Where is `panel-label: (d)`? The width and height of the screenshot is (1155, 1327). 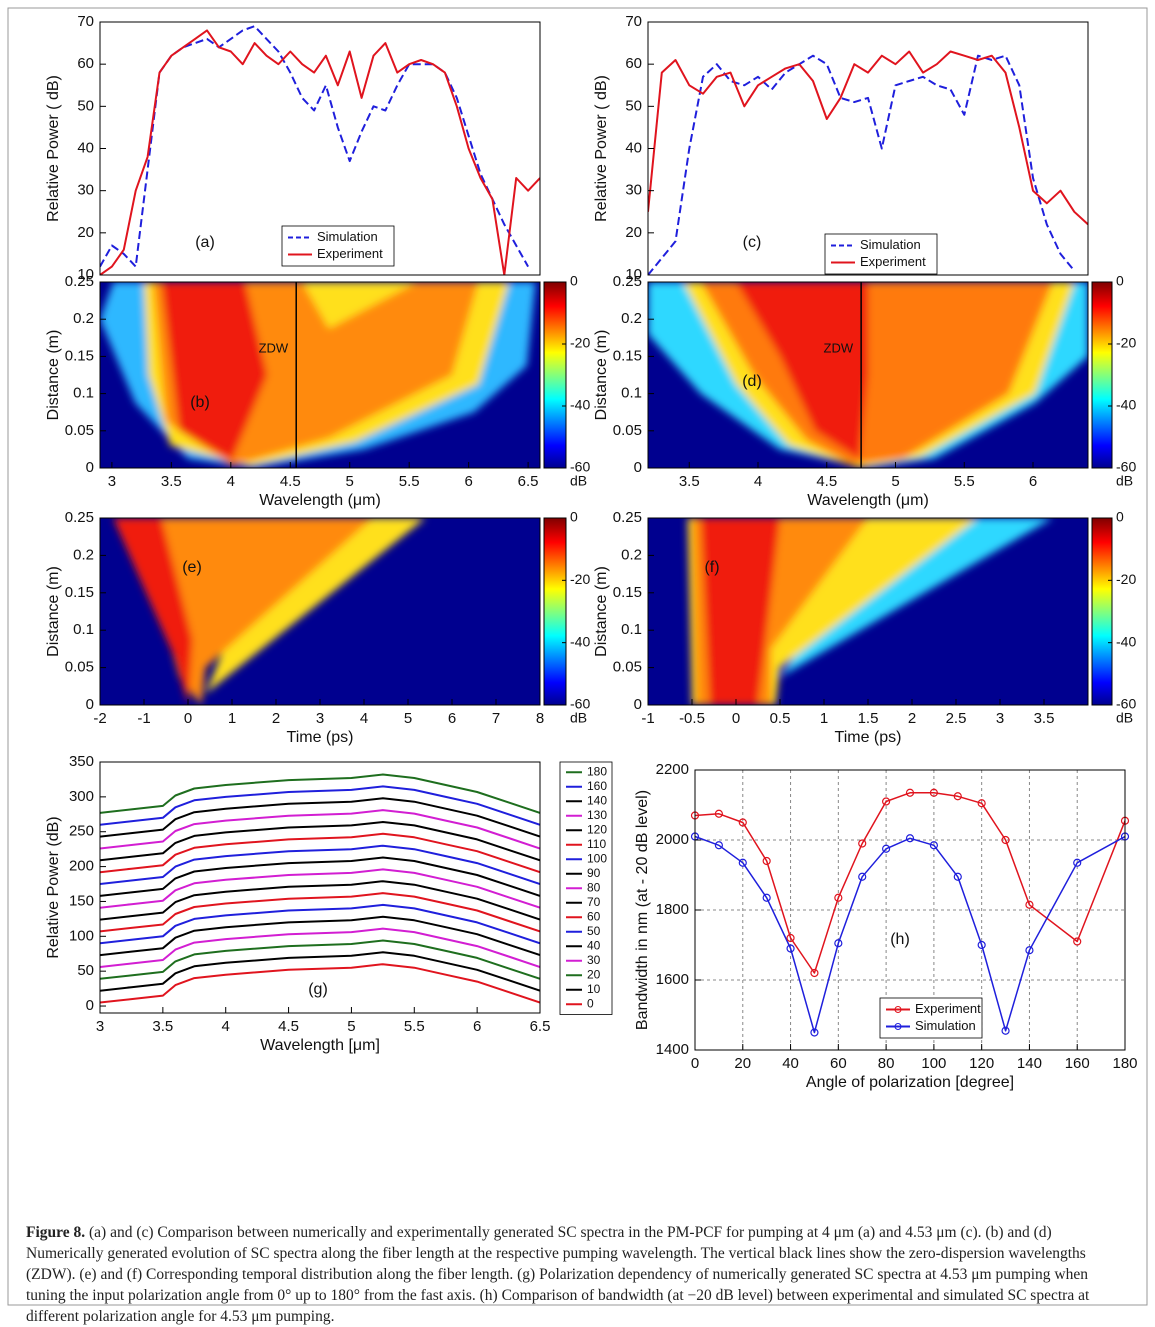
panel-label: (d) is located at coordinates (752, 381).